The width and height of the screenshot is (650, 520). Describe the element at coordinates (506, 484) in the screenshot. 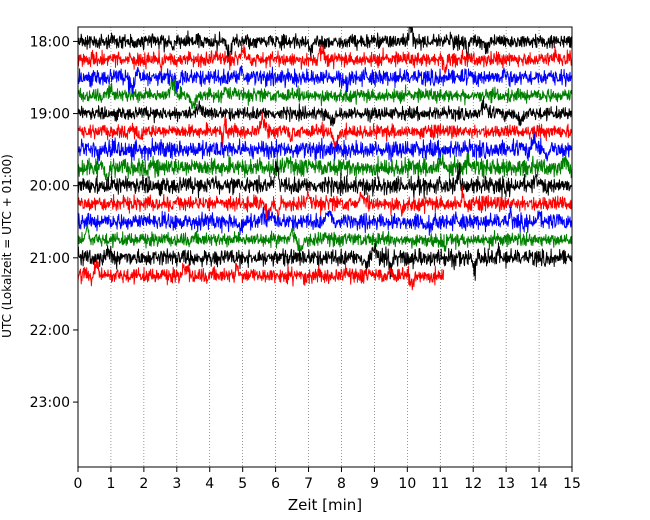

I see `x-tick-label: 13` at that location.